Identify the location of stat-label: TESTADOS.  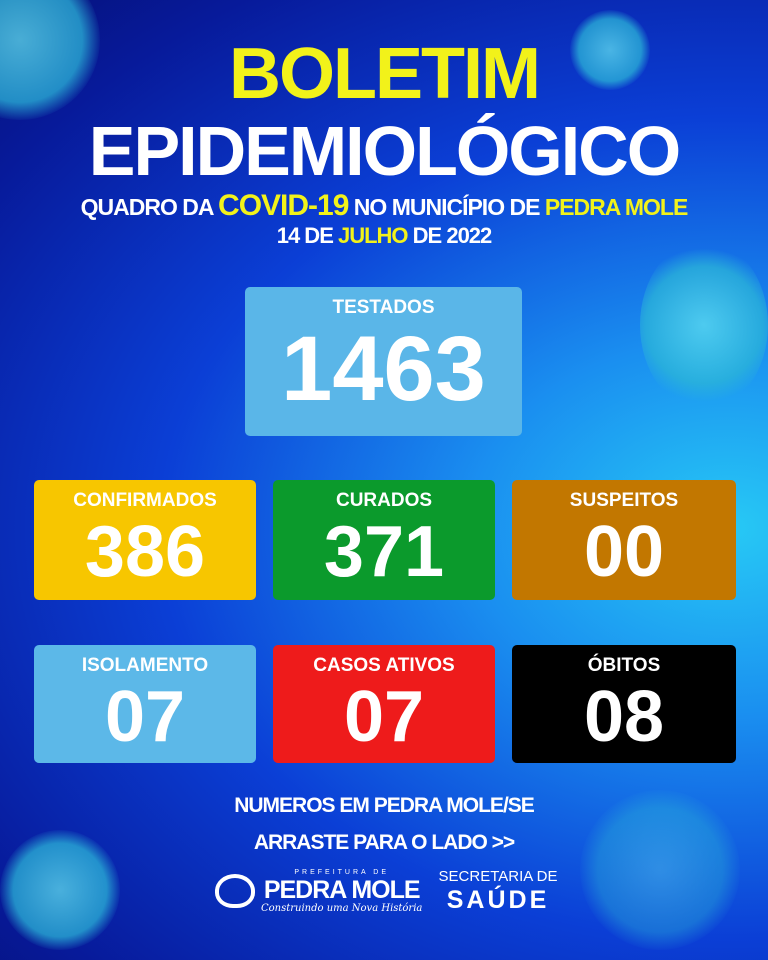
(383, 307).